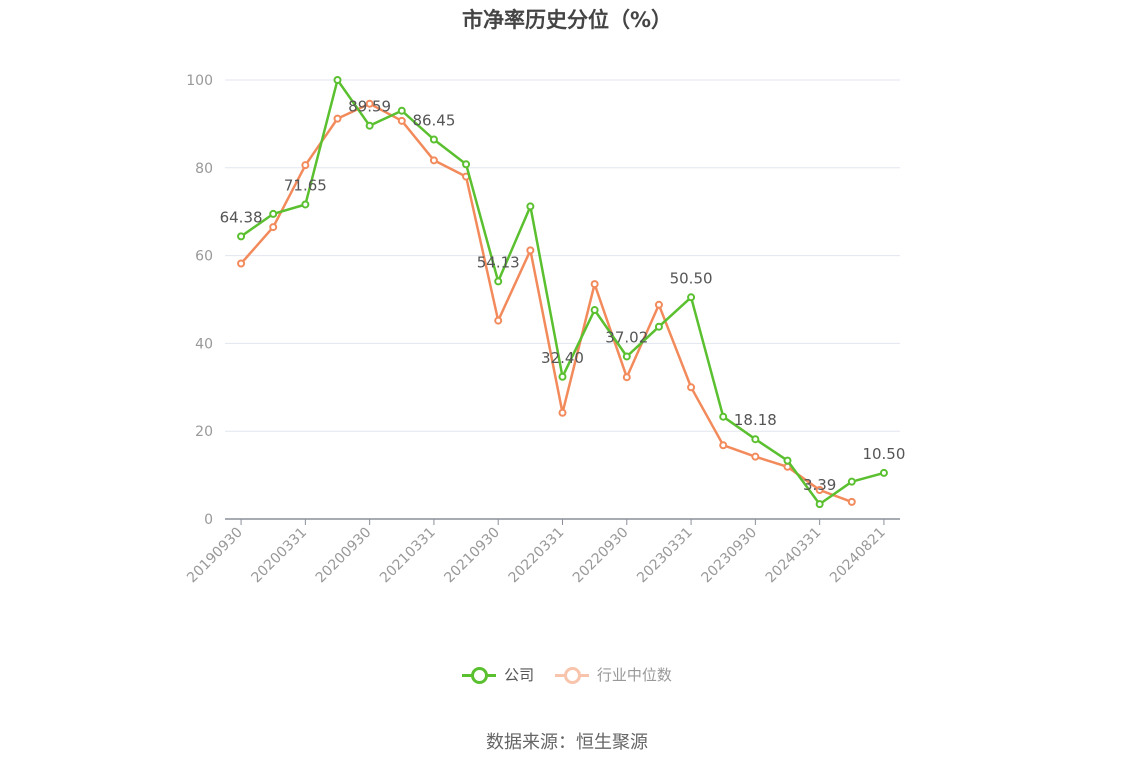 This screenshot has width=1134, height=766. What do you see at coordinates (819, 485) in the screenshot?
I see `data-label: 3.39` at bounding box center [819, 485].